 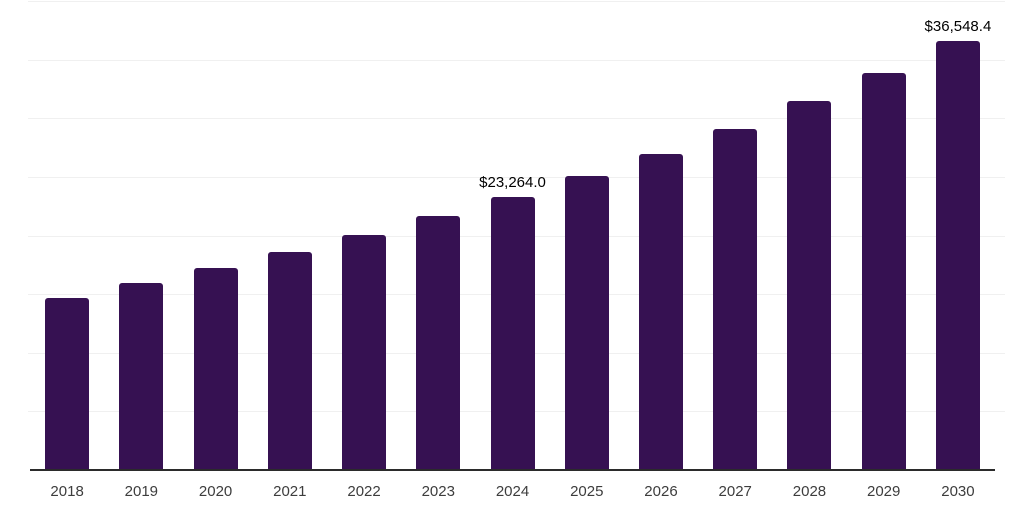 I want to click on x-tick-label-2018: 2018, so click(x=67, y=491).